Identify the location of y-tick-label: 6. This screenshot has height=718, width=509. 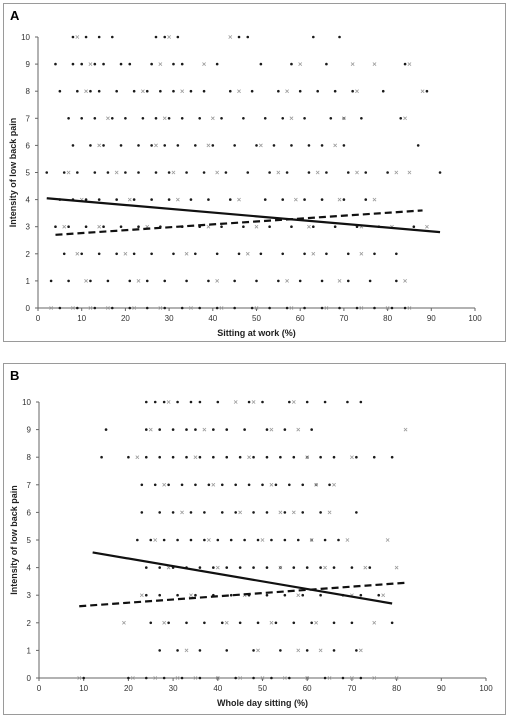
(28, 145).